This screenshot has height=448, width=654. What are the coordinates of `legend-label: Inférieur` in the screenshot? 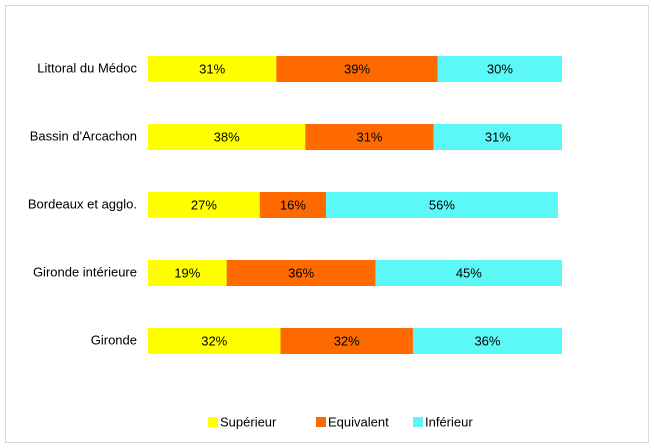 It's located at (449, 421).